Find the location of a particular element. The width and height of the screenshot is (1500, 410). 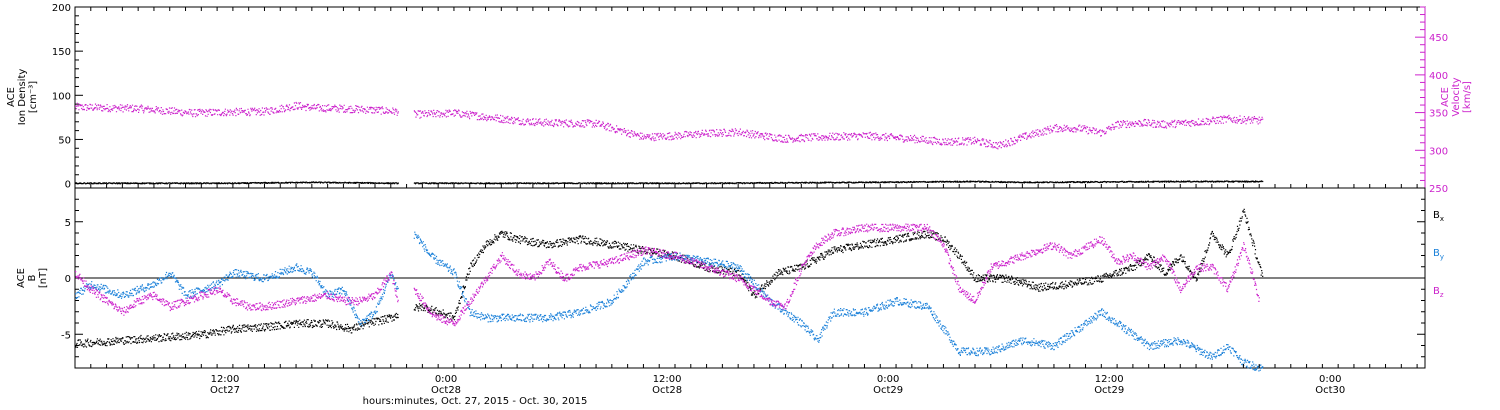

velocity-series is located at coordinates (669, 125).